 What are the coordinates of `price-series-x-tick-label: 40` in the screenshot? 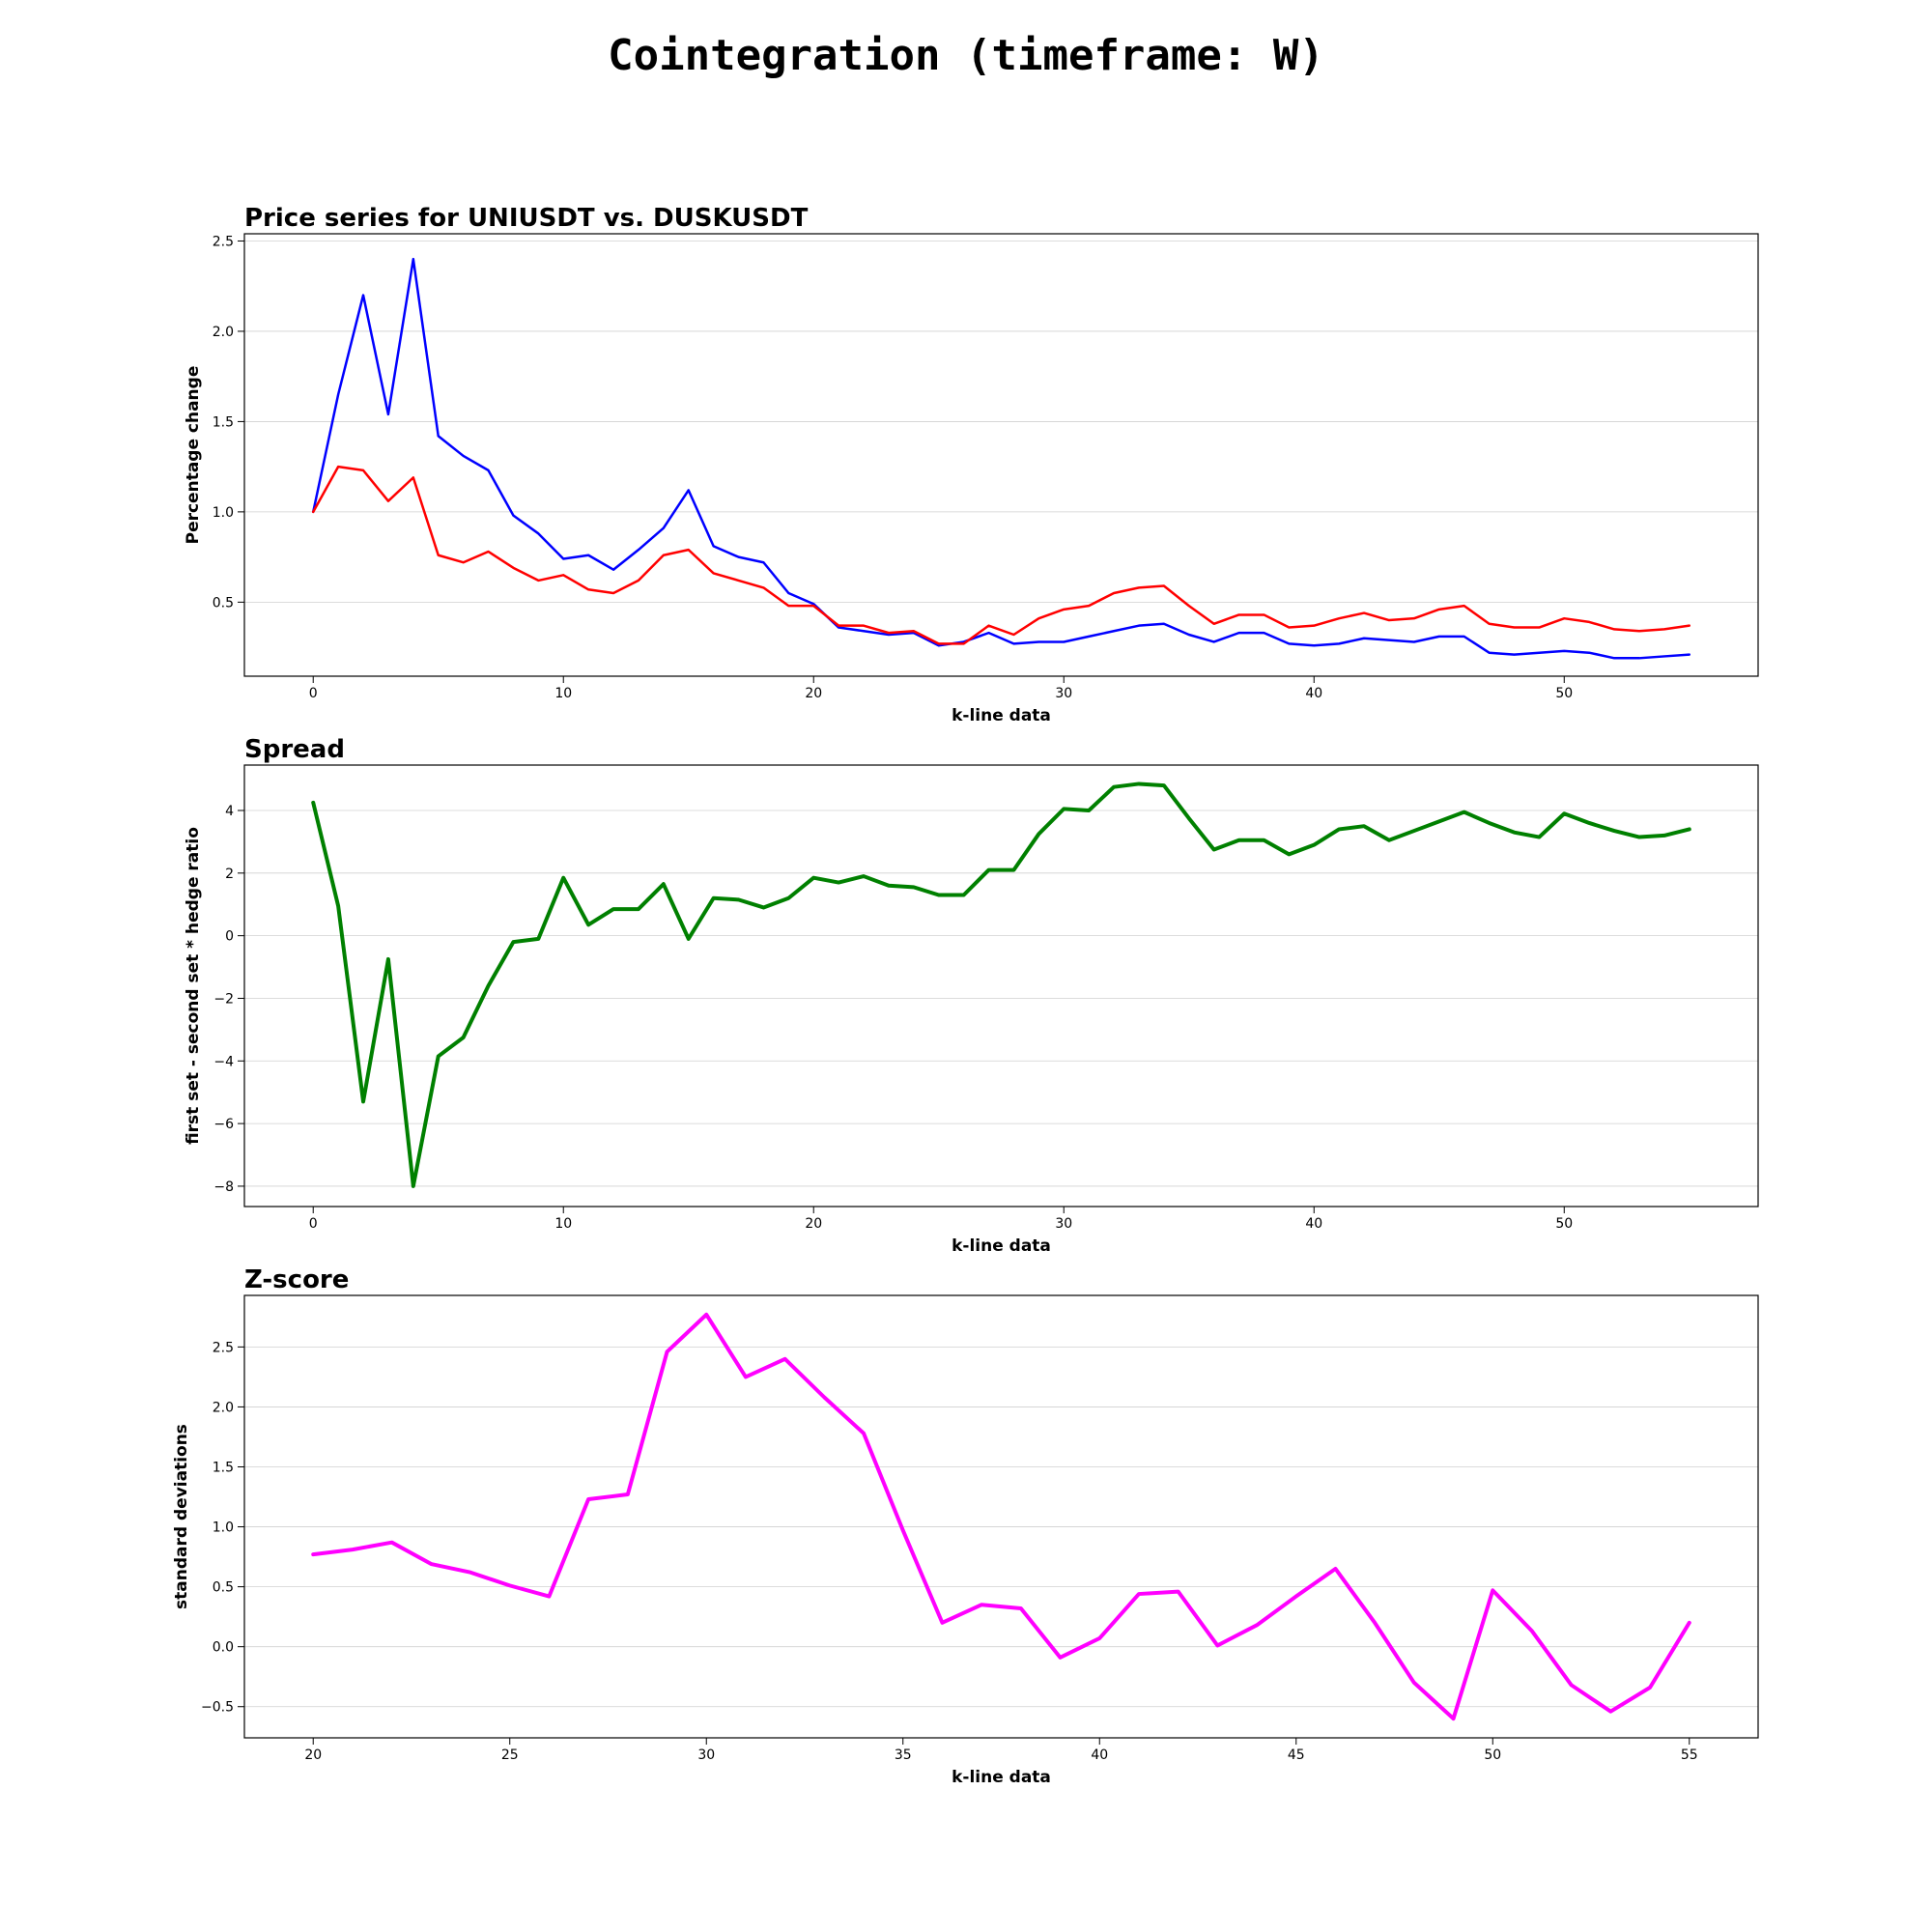 It's located at (1313, 693).